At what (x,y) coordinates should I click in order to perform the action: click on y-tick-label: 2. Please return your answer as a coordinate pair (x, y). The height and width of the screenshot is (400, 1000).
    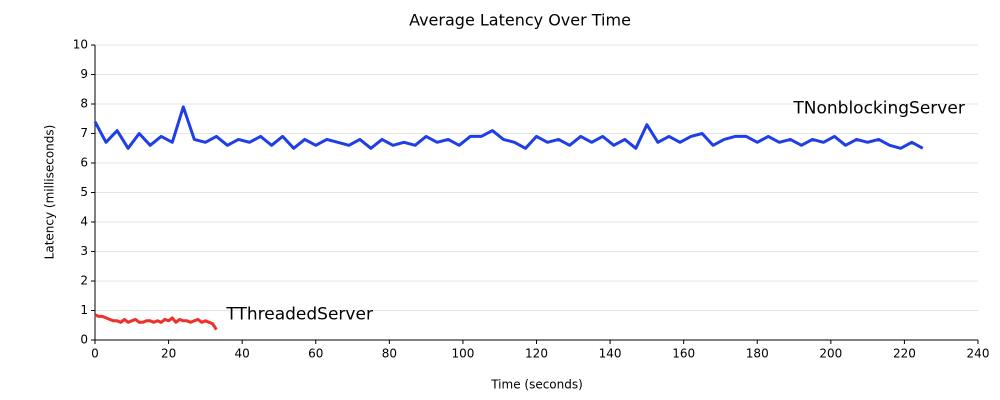
    Looking at the image, I should click on (84, 281).